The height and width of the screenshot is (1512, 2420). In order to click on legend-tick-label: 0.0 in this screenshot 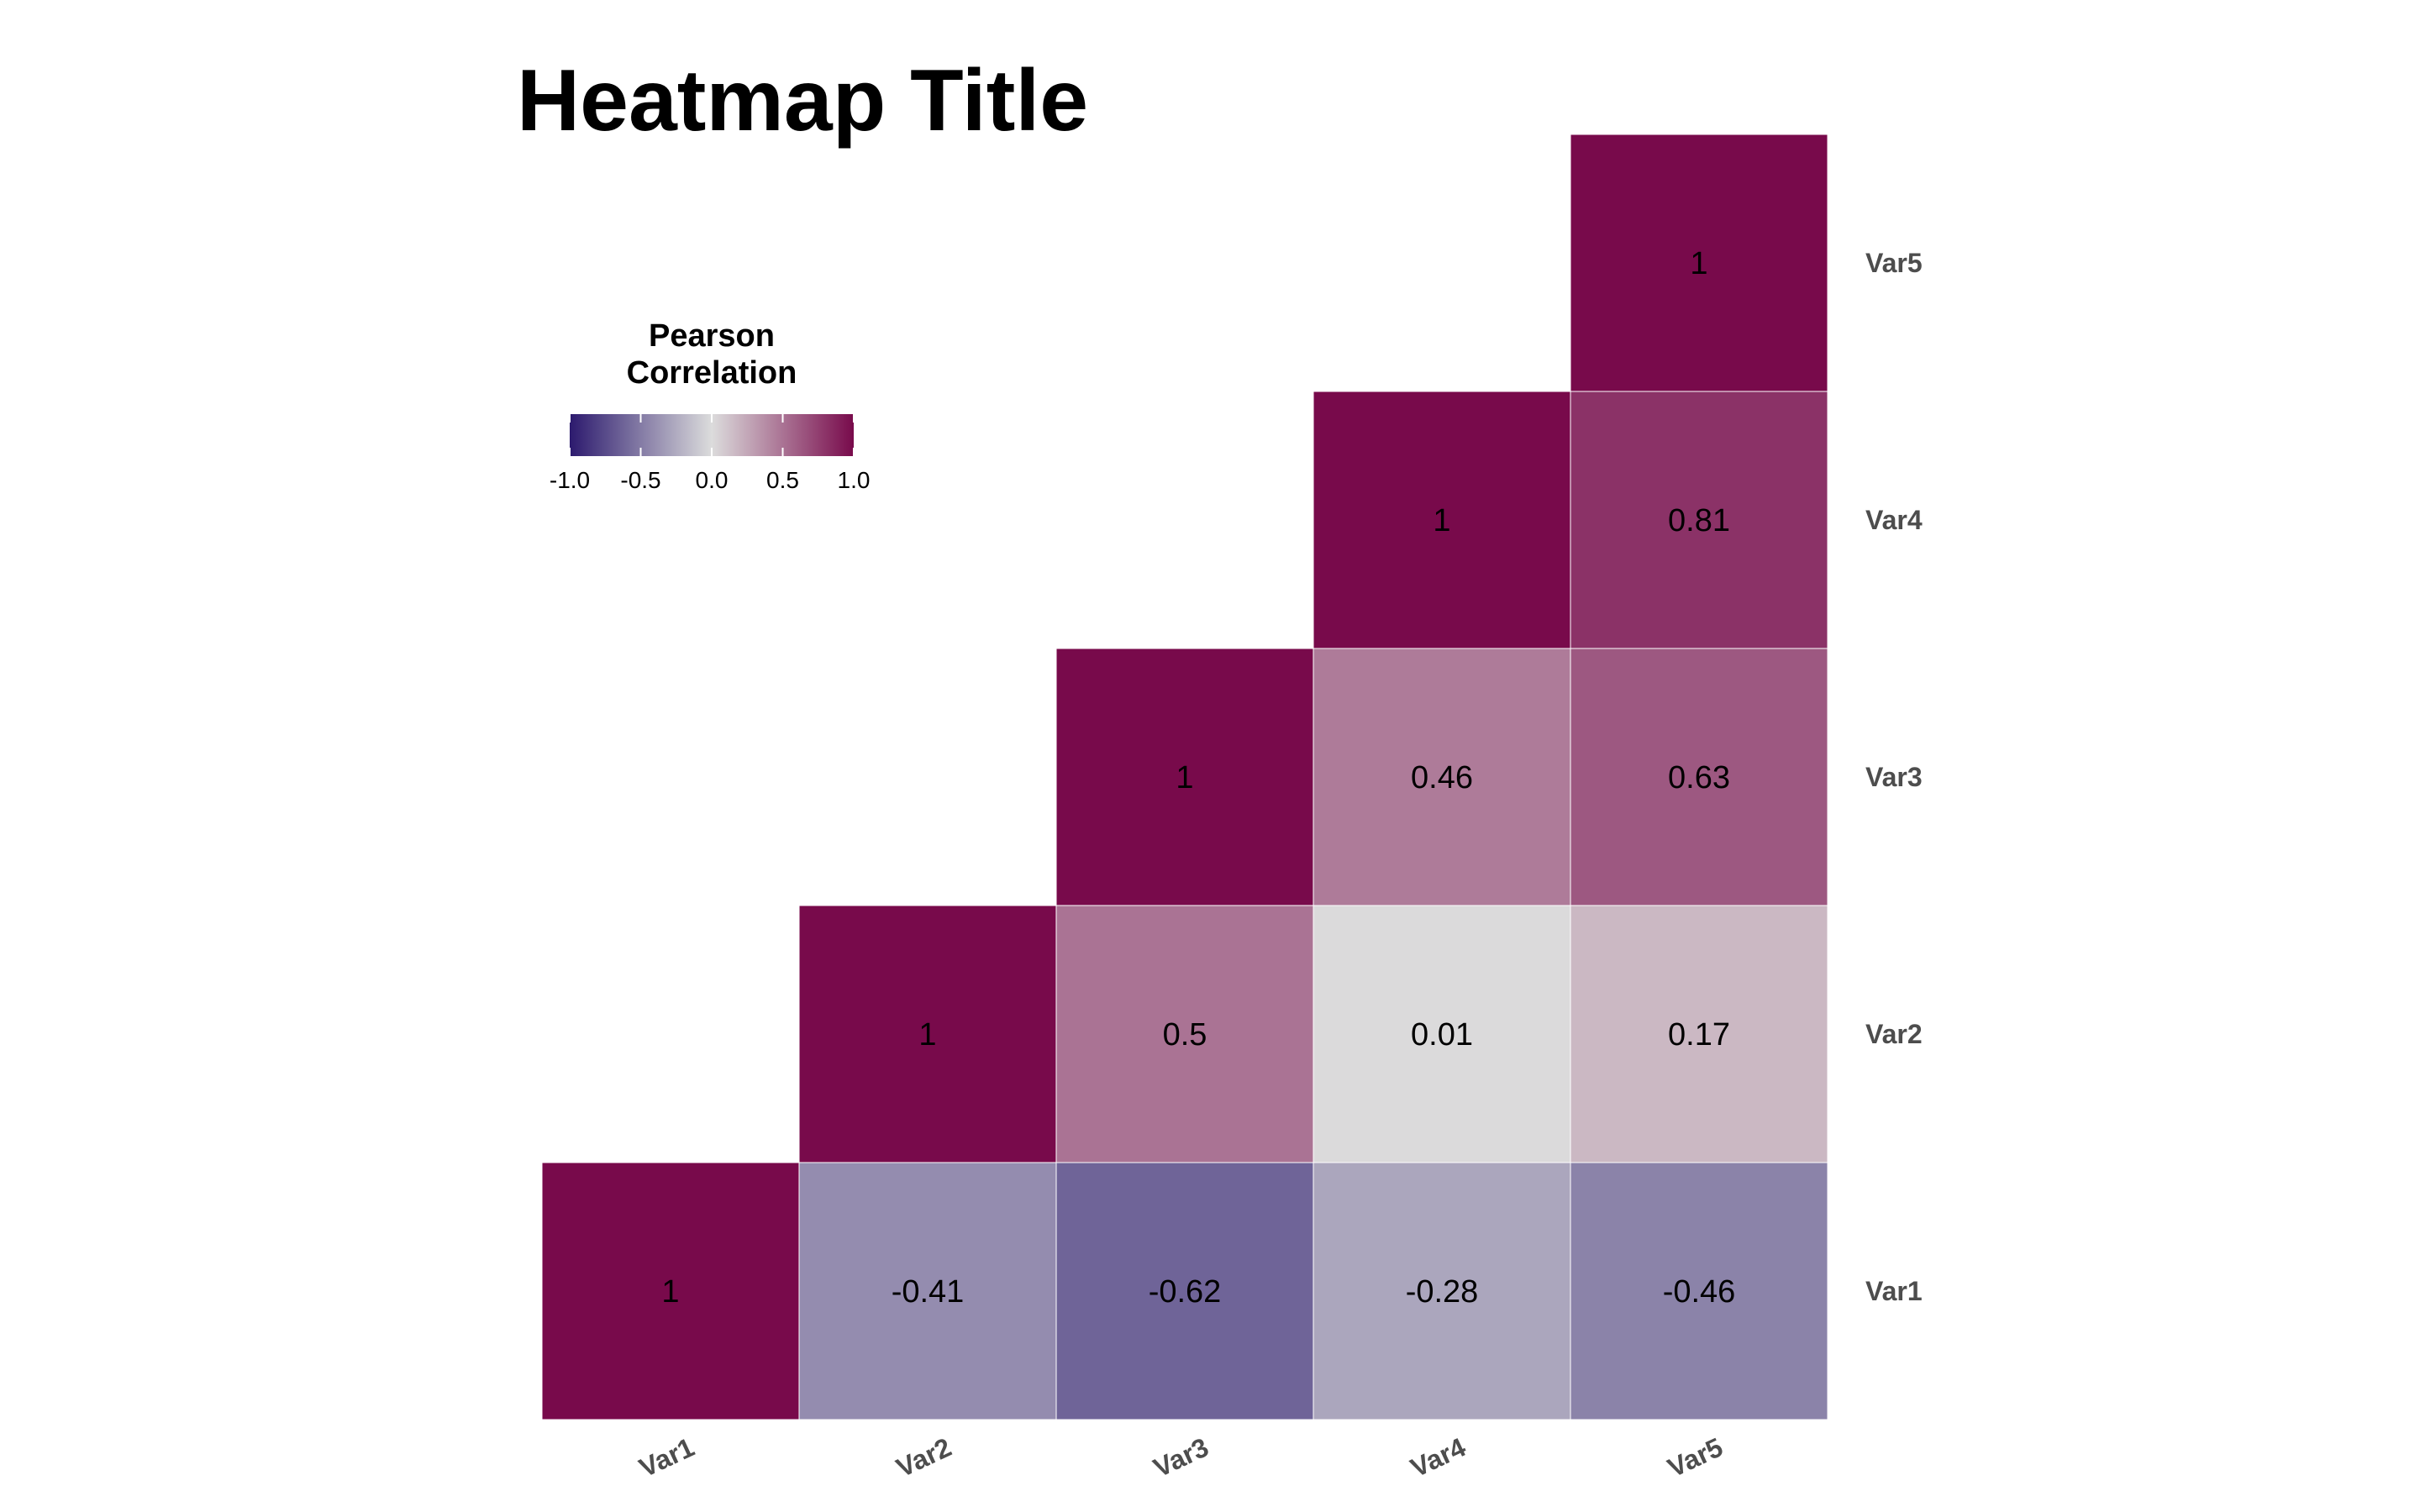, I will do `click(712, 480)`.